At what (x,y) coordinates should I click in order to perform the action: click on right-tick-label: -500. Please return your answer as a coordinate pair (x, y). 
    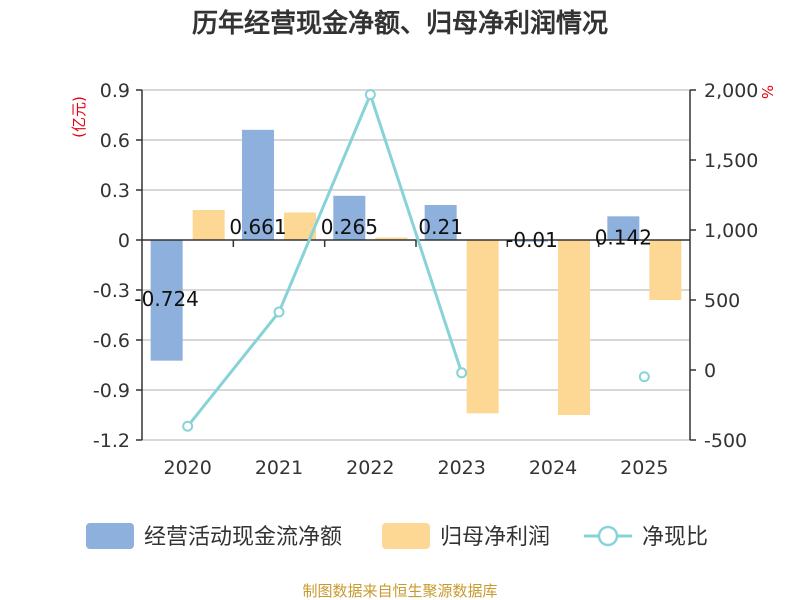
    Looking at the image, I should click on (725, 441).